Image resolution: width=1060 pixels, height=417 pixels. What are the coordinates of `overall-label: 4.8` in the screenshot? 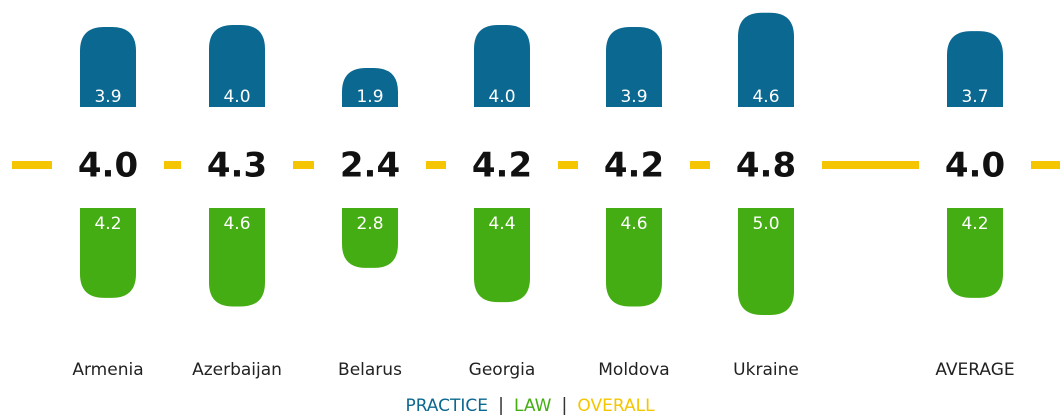 It's located at (766, 166).